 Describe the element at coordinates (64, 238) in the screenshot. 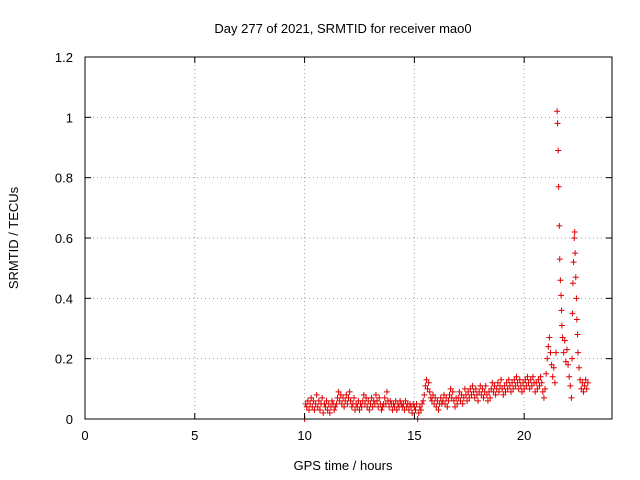

I see `y-tick-label: 0.6` at that location.